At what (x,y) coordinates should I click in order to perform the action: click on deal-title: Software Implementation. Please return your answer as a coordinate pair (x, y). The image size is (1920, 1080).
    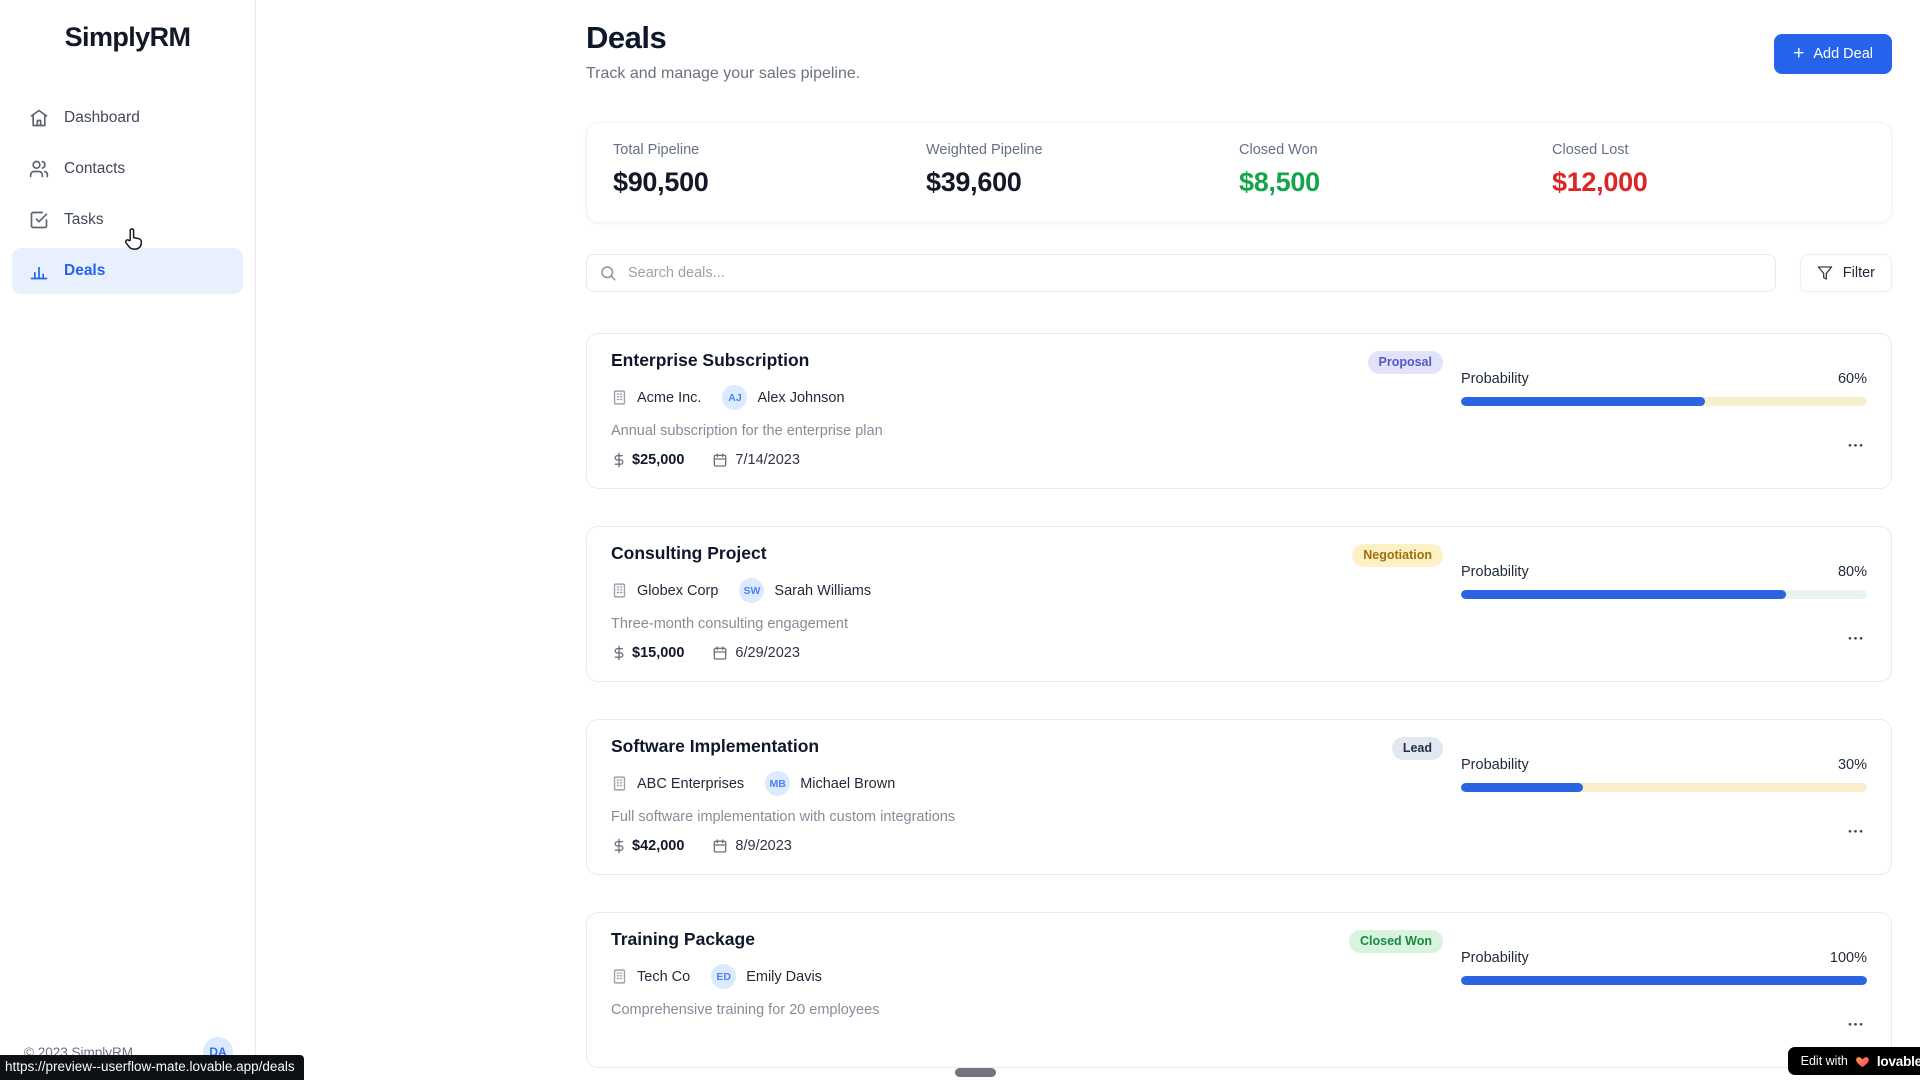
    Looking at the image, I should click on (715, 746).